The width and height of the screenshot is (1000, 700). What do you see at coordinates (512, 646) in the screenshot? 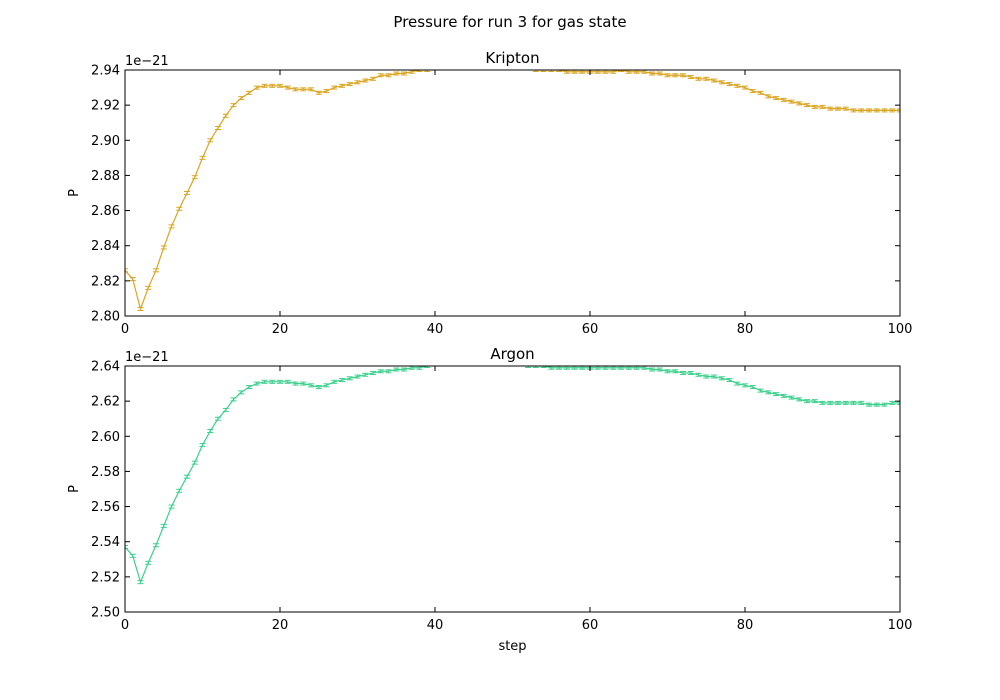
I see `x-axis-label: step` at bounding box center [512, 646].